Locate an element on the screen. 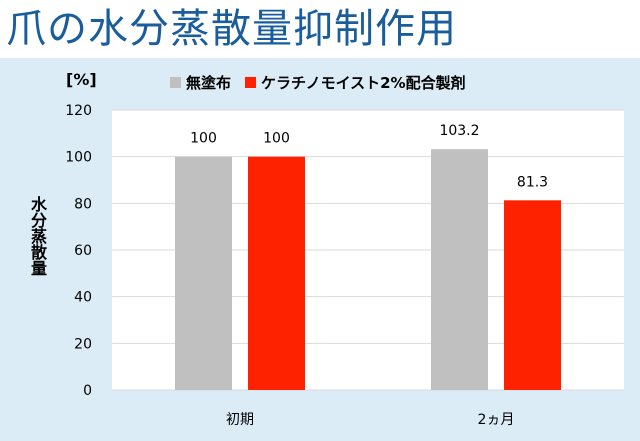 This screenshot has width=640, height=441. data-label: 103.2 is located at coordinates (459, 131).